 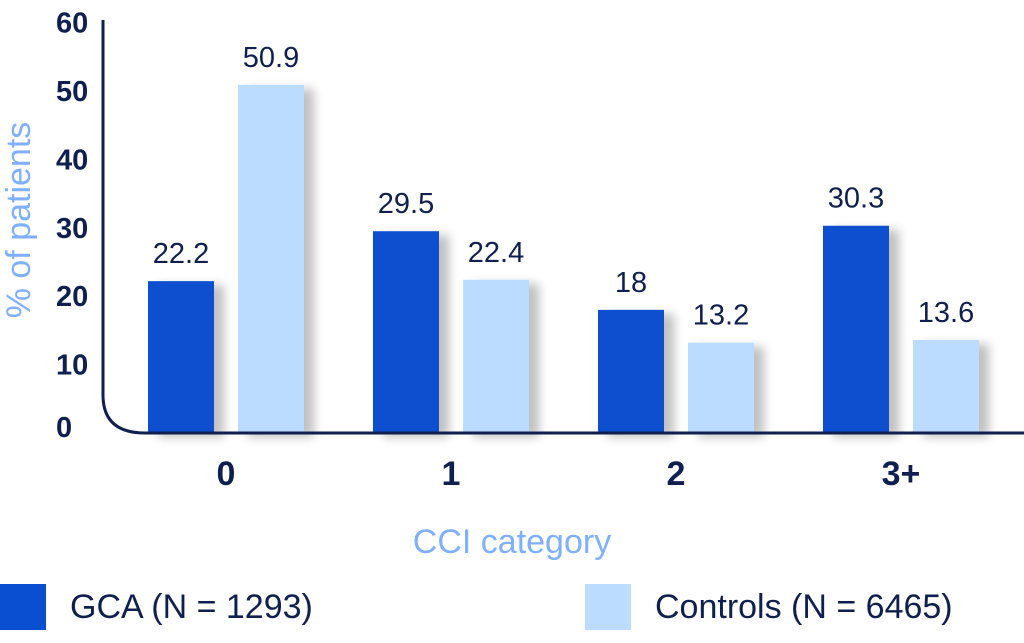 I want to click on data-label-gca-cci-0: 22.2, so click(x=181, y=254).